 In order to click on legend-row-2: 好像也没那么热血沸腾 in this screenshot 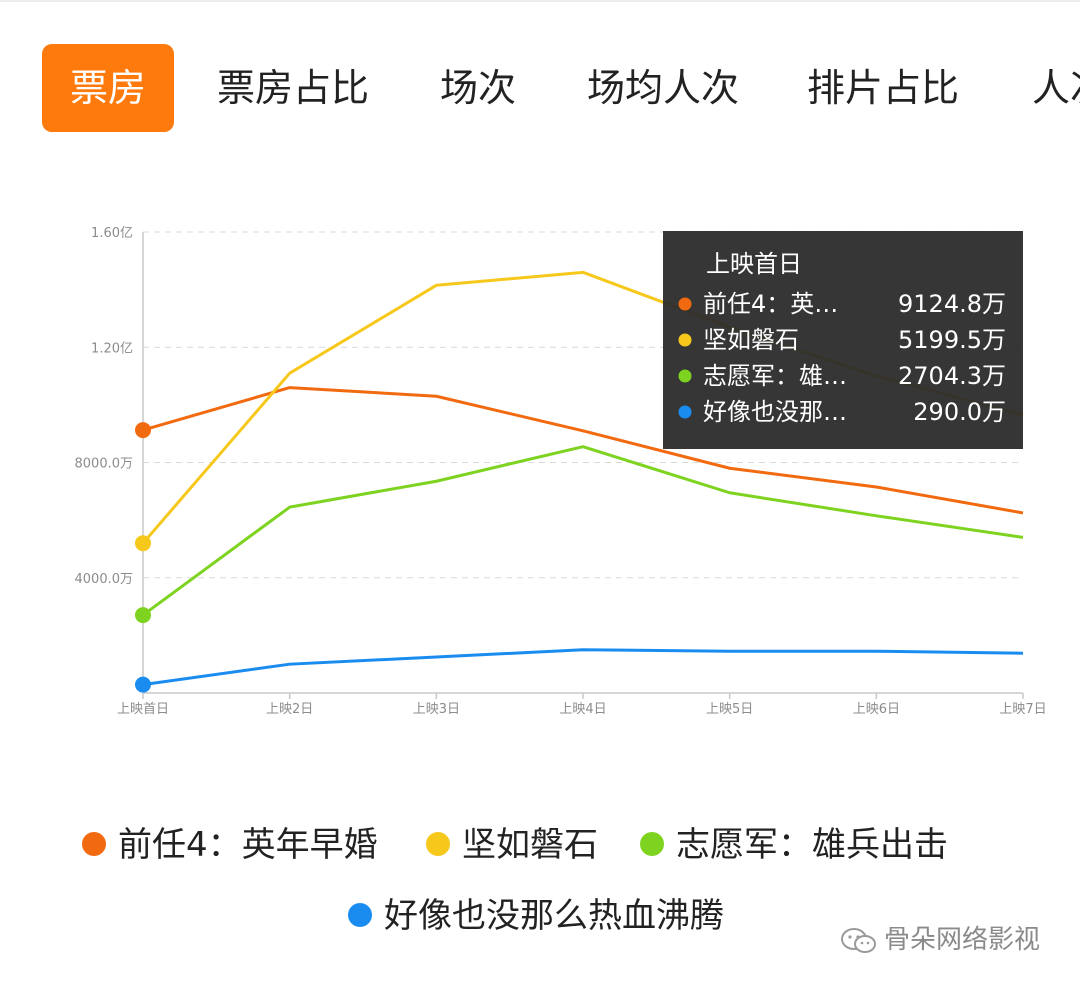, I will do `click(540, 916)`.